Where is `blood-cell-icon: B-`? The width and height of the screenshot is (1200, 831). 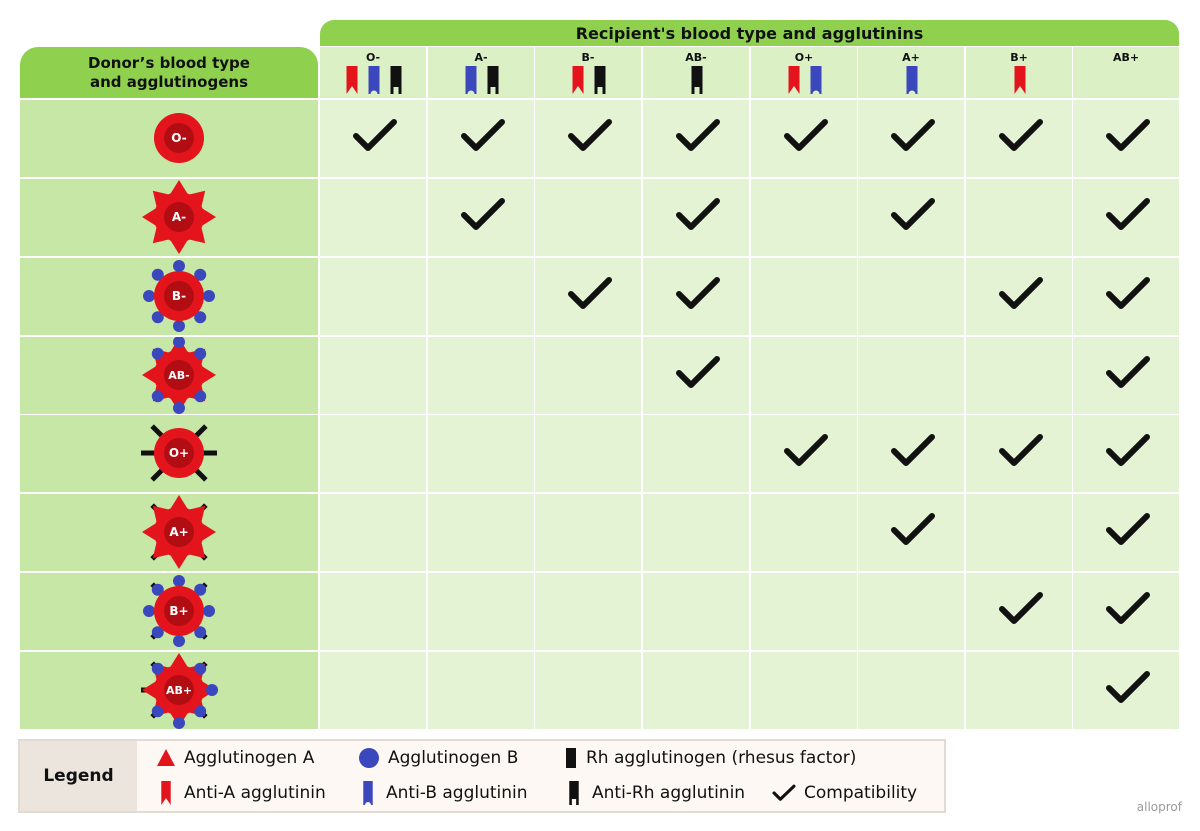 blood-cell-icon: B- is located at coordinates (179, 296).